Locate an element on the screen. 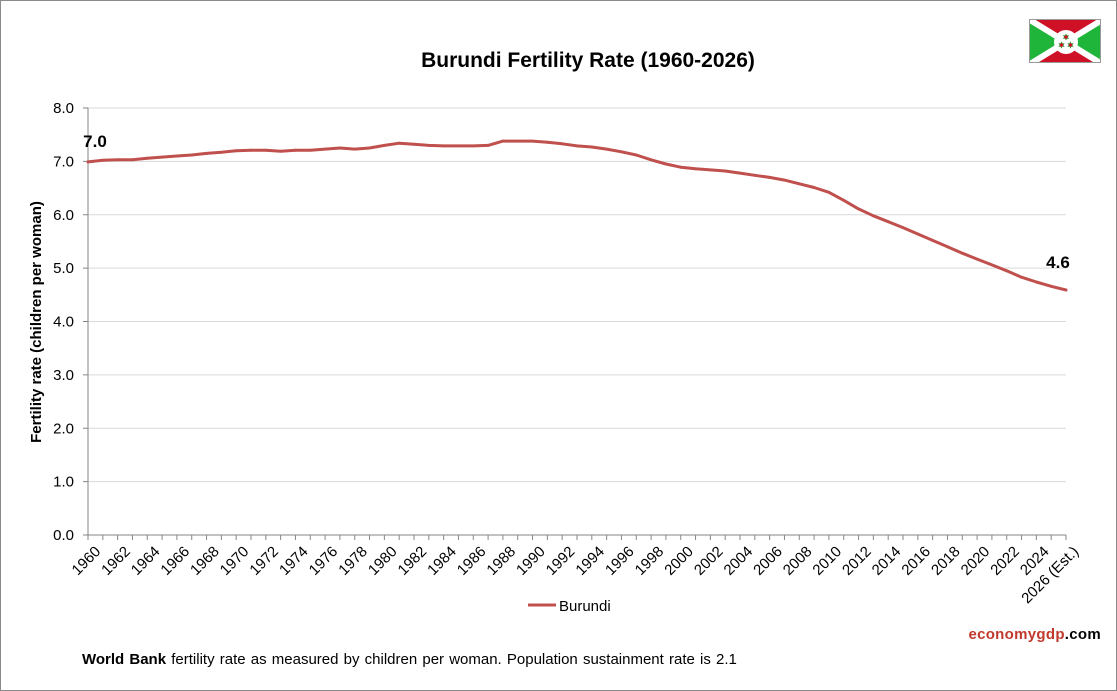 This screenshot has height=691, width=1117. y-tick-label: 1.0 is located at coordinates (63, 482).